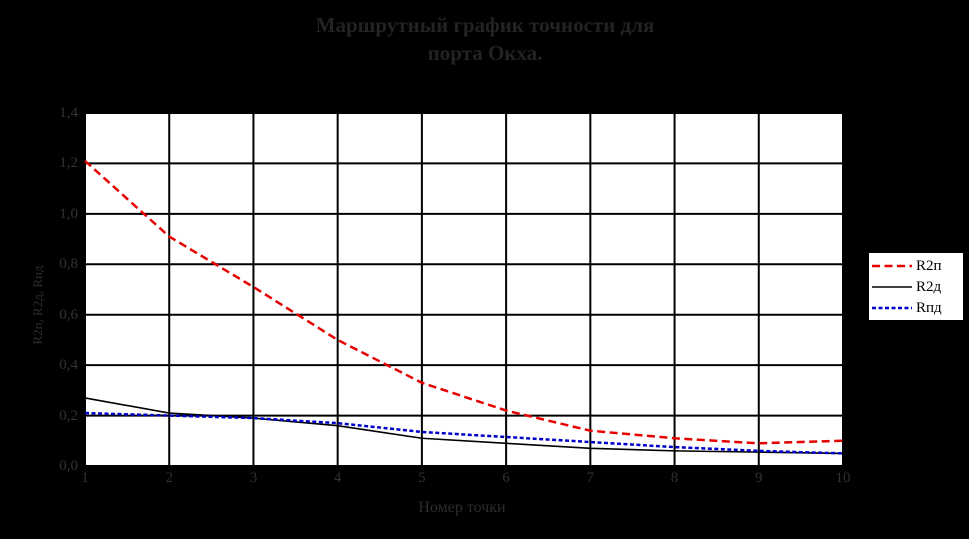  I want to click on x-tick-label: 3, so click(253, 478).